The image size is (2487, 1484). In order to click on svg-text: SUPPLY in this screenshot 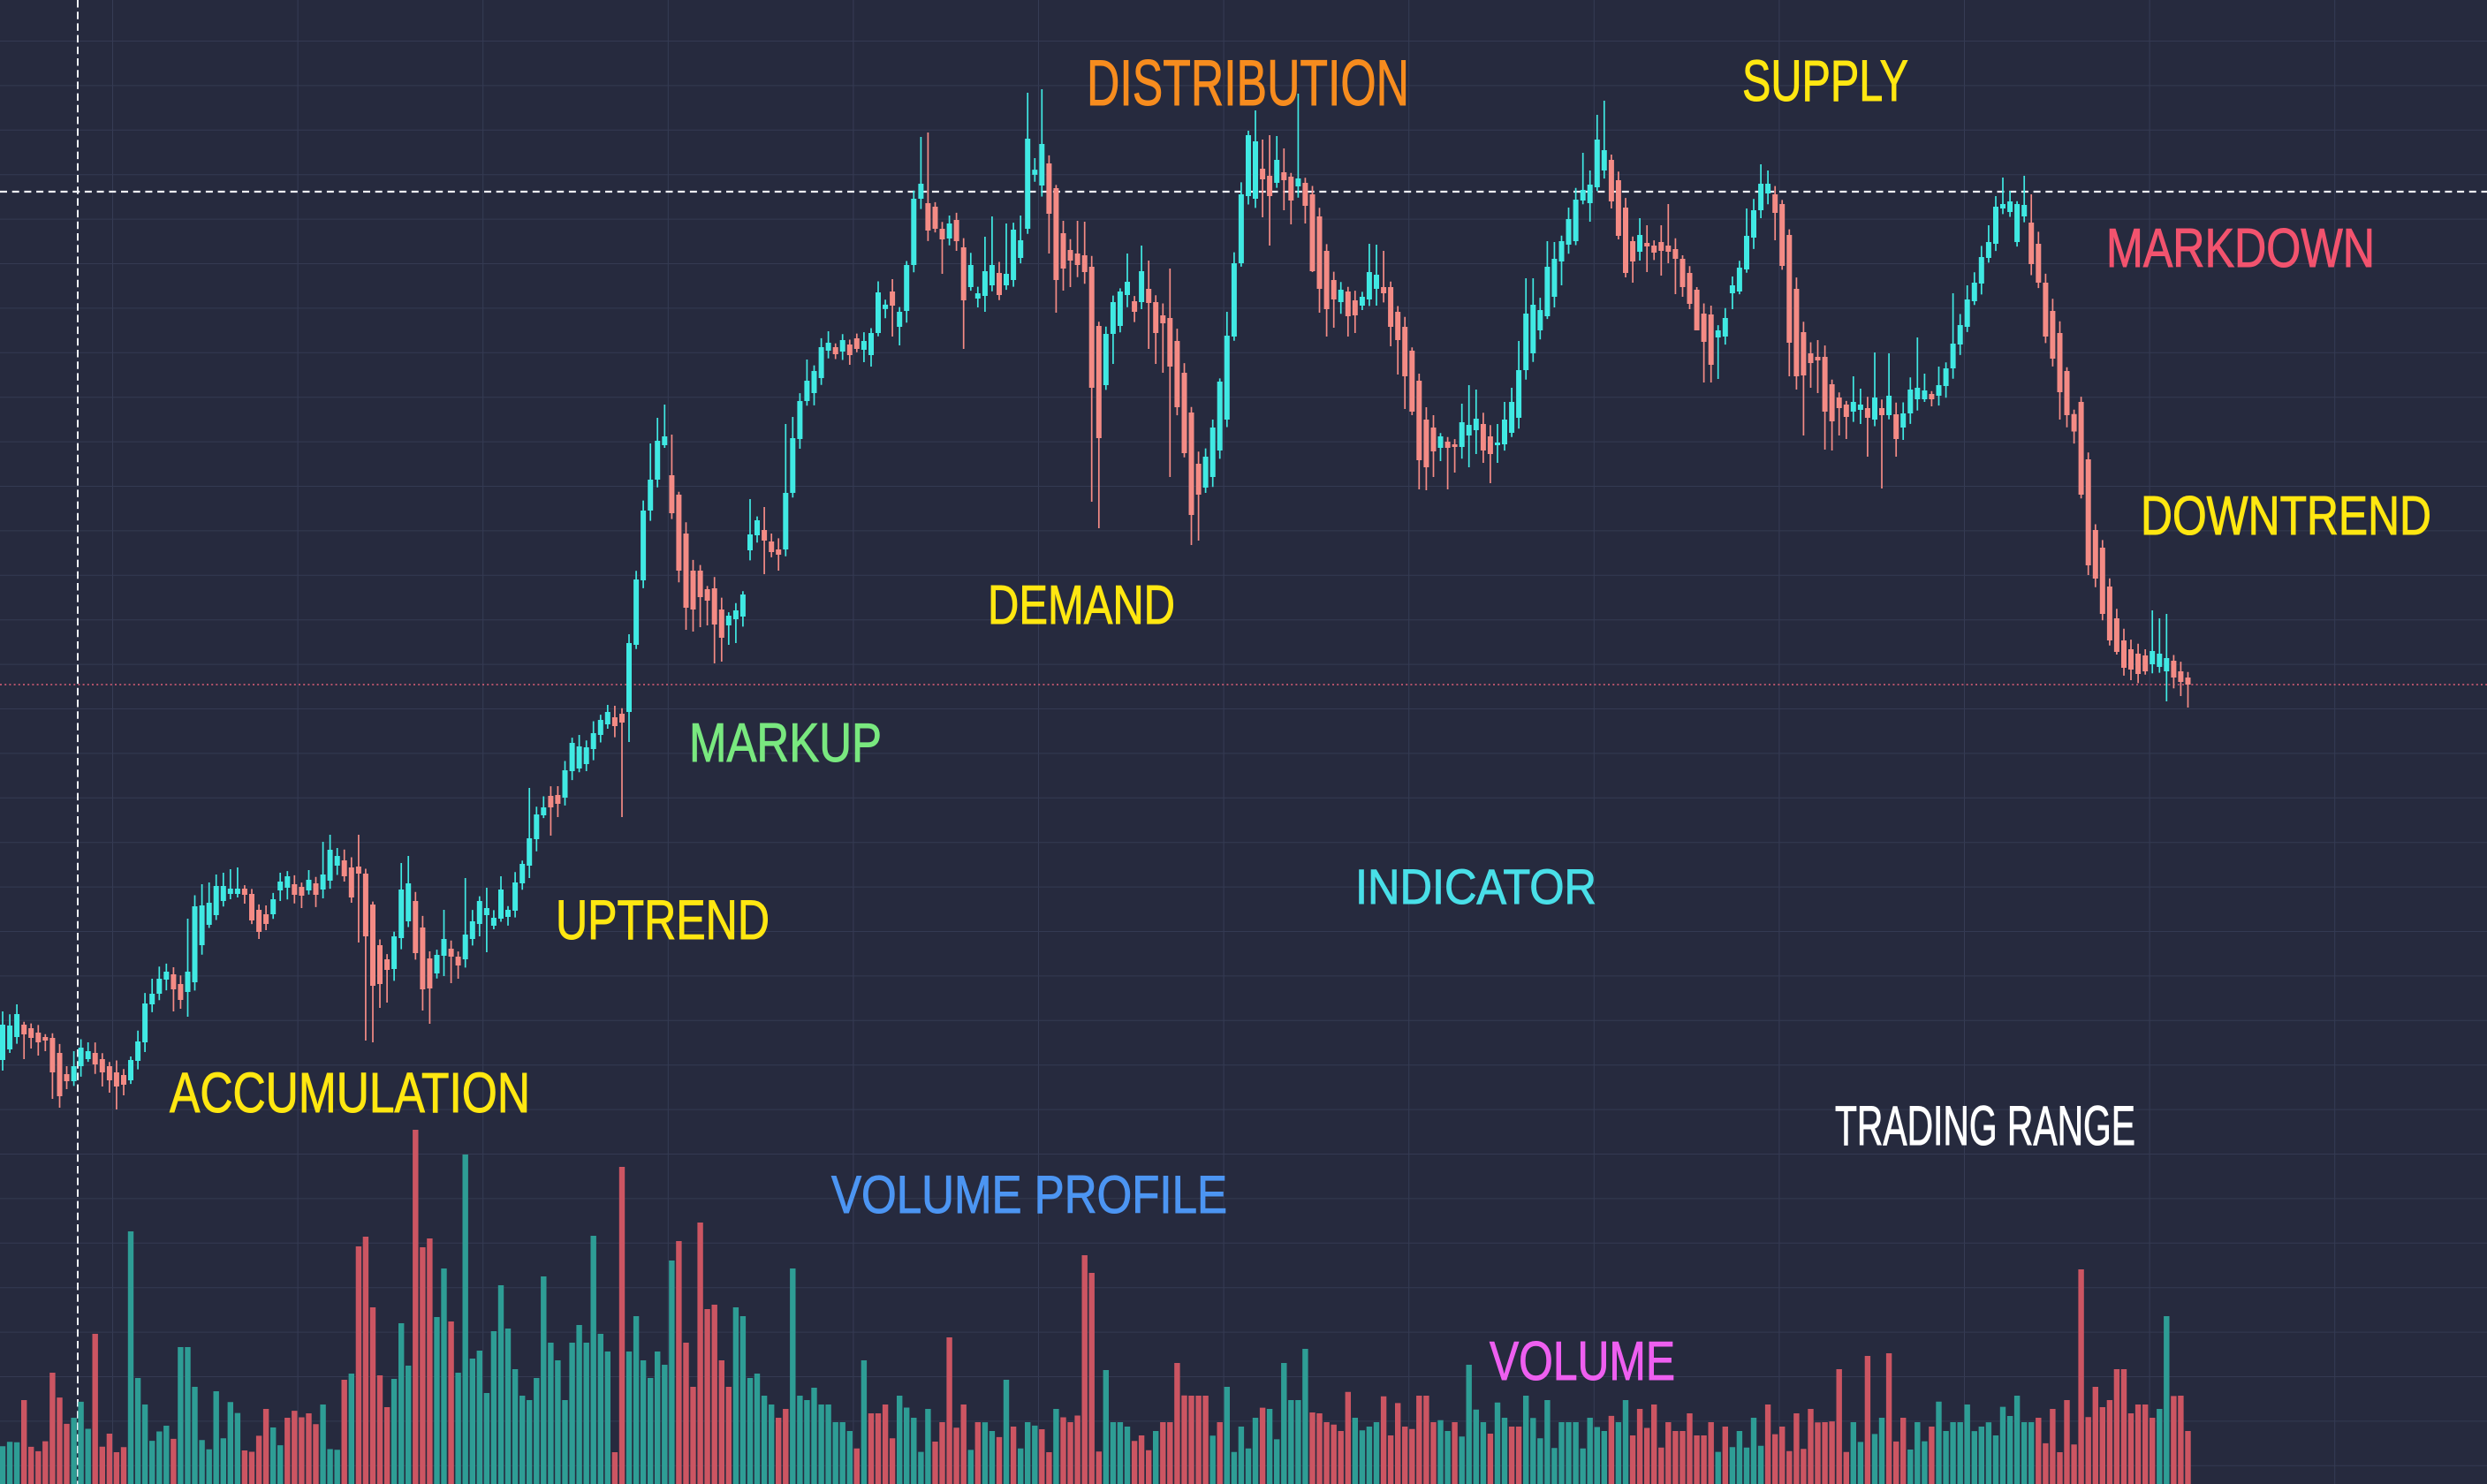, I will do `click(1825, 80)`.